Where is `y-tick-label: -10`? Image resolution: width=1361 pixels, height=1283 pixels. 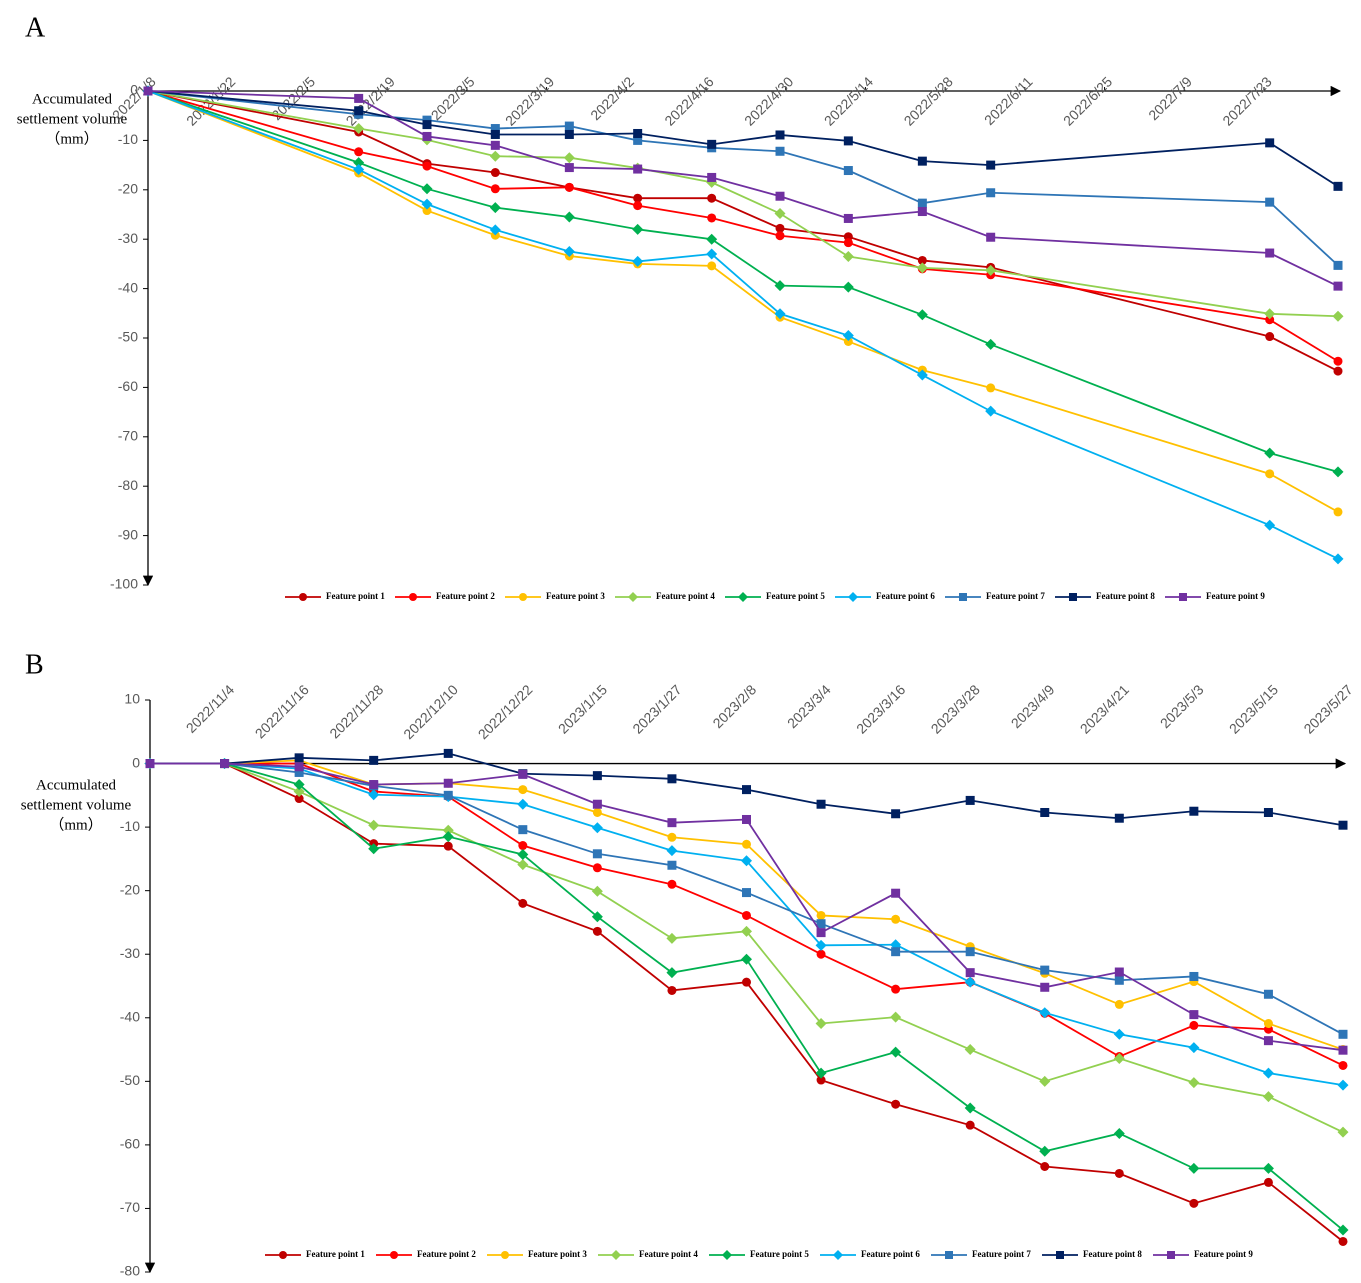 y-tick-label: -10 is located at coordinates (130, 826).